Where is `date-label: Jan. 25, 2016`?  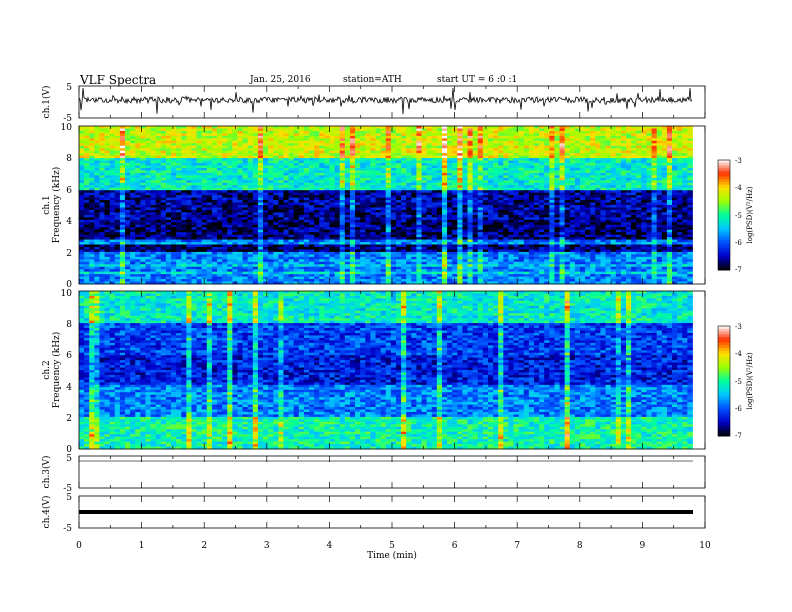
date-label: Jan. 25, 2016 is located at coordinates (280, 80).